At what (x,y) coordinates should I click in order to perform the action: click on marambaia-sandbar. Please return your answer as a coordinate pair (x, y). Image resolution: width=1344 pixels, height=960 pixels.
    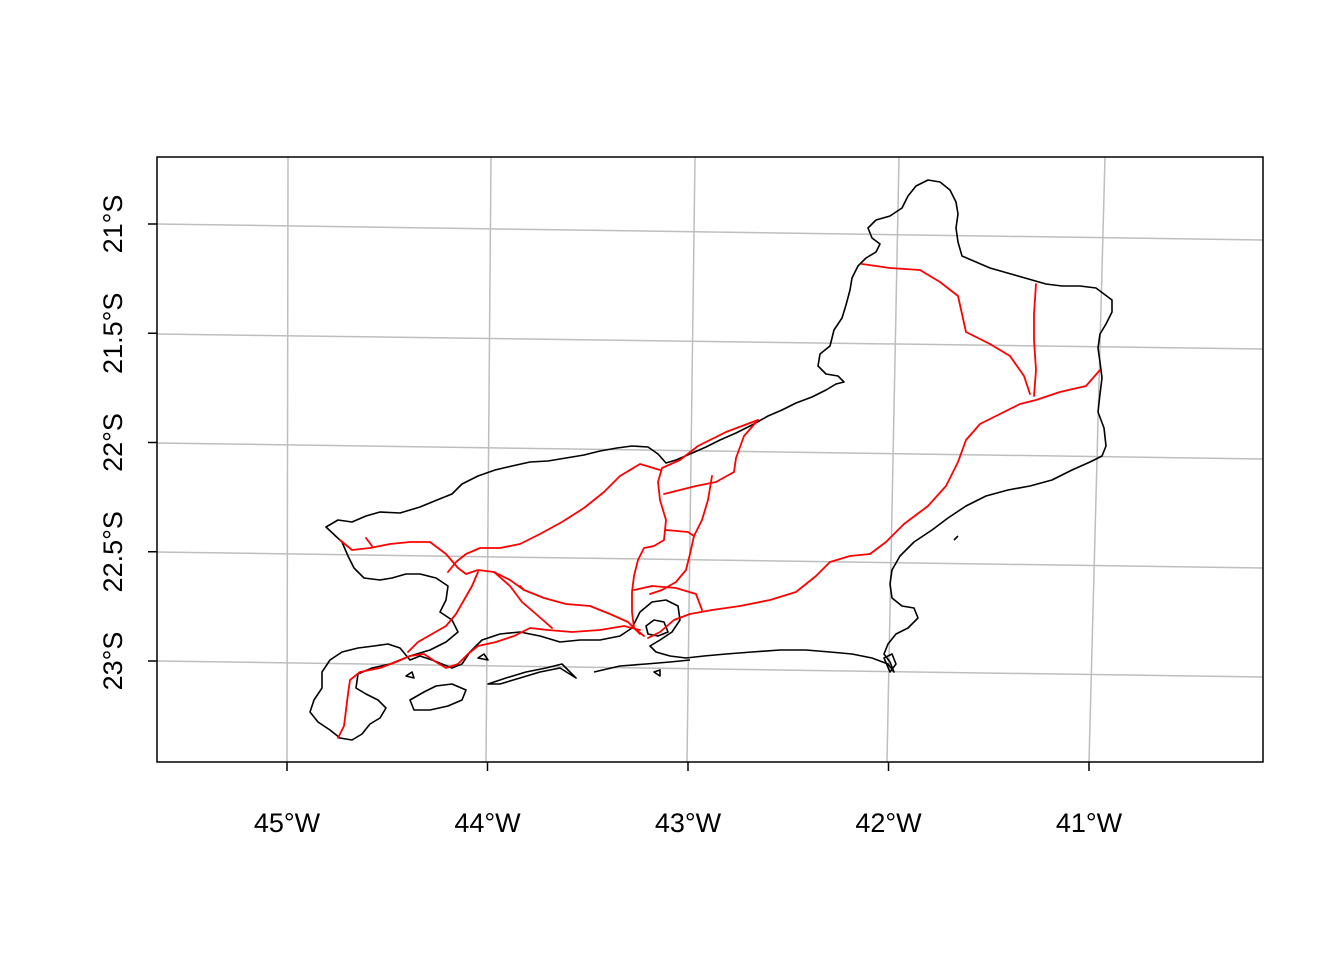
    Looking at the image, I should click on (532, 674).